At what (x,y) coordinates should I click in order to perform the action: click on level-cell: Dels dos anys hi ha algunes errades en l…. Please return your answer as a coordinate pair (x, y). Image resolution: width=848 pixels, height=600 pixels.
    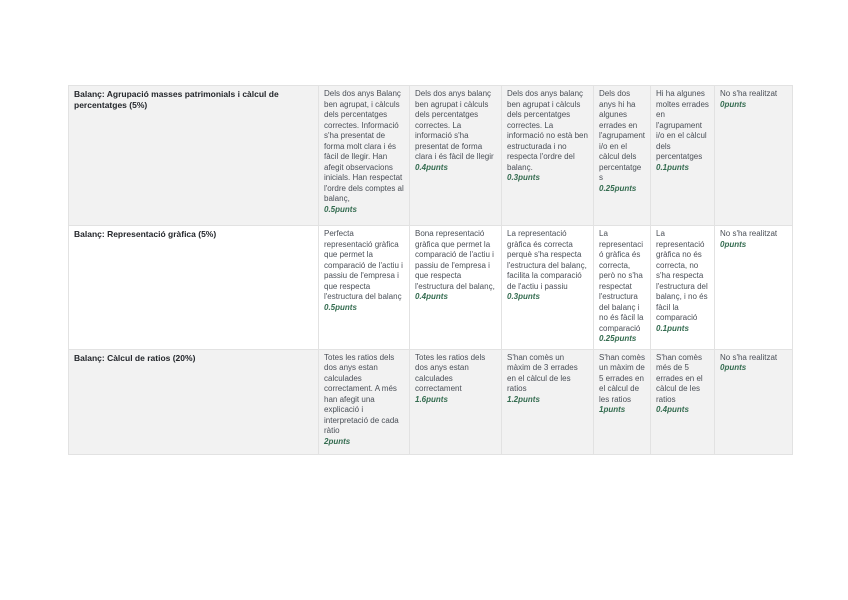
    Looking at the image, I should click on (622, 155).